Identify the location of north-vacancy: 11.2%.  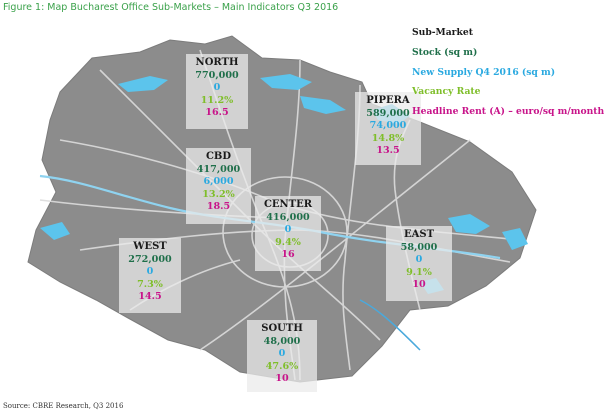
(217, 100).